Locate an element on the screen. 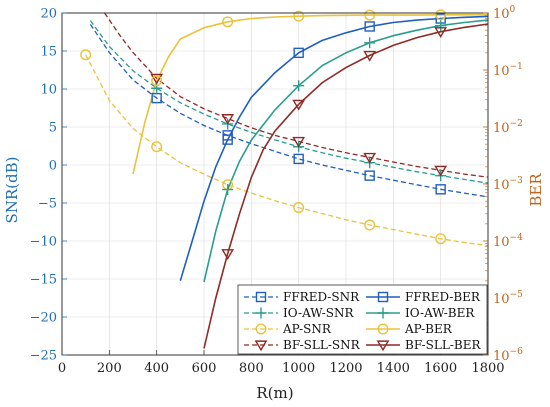 The height and width of the screenshot is (407, 550). legend-io-aw-snr-marker is located at coordinates (261, 313).